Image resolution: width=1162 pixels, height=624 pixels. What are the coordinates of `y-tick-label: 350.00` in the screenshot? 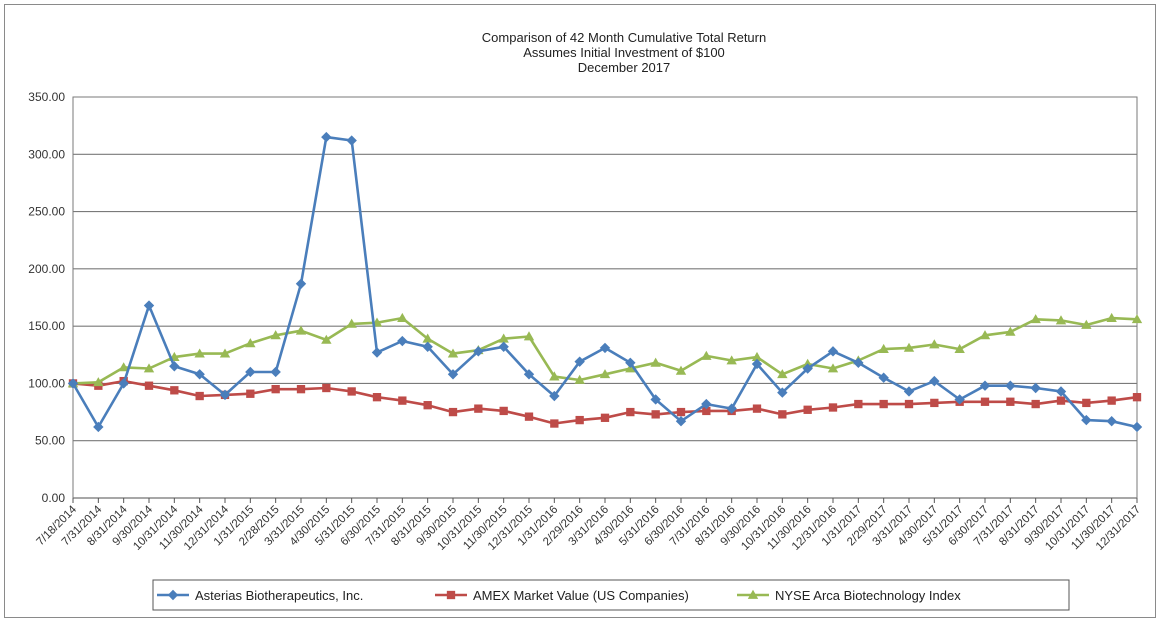 It's located at (46, 97).